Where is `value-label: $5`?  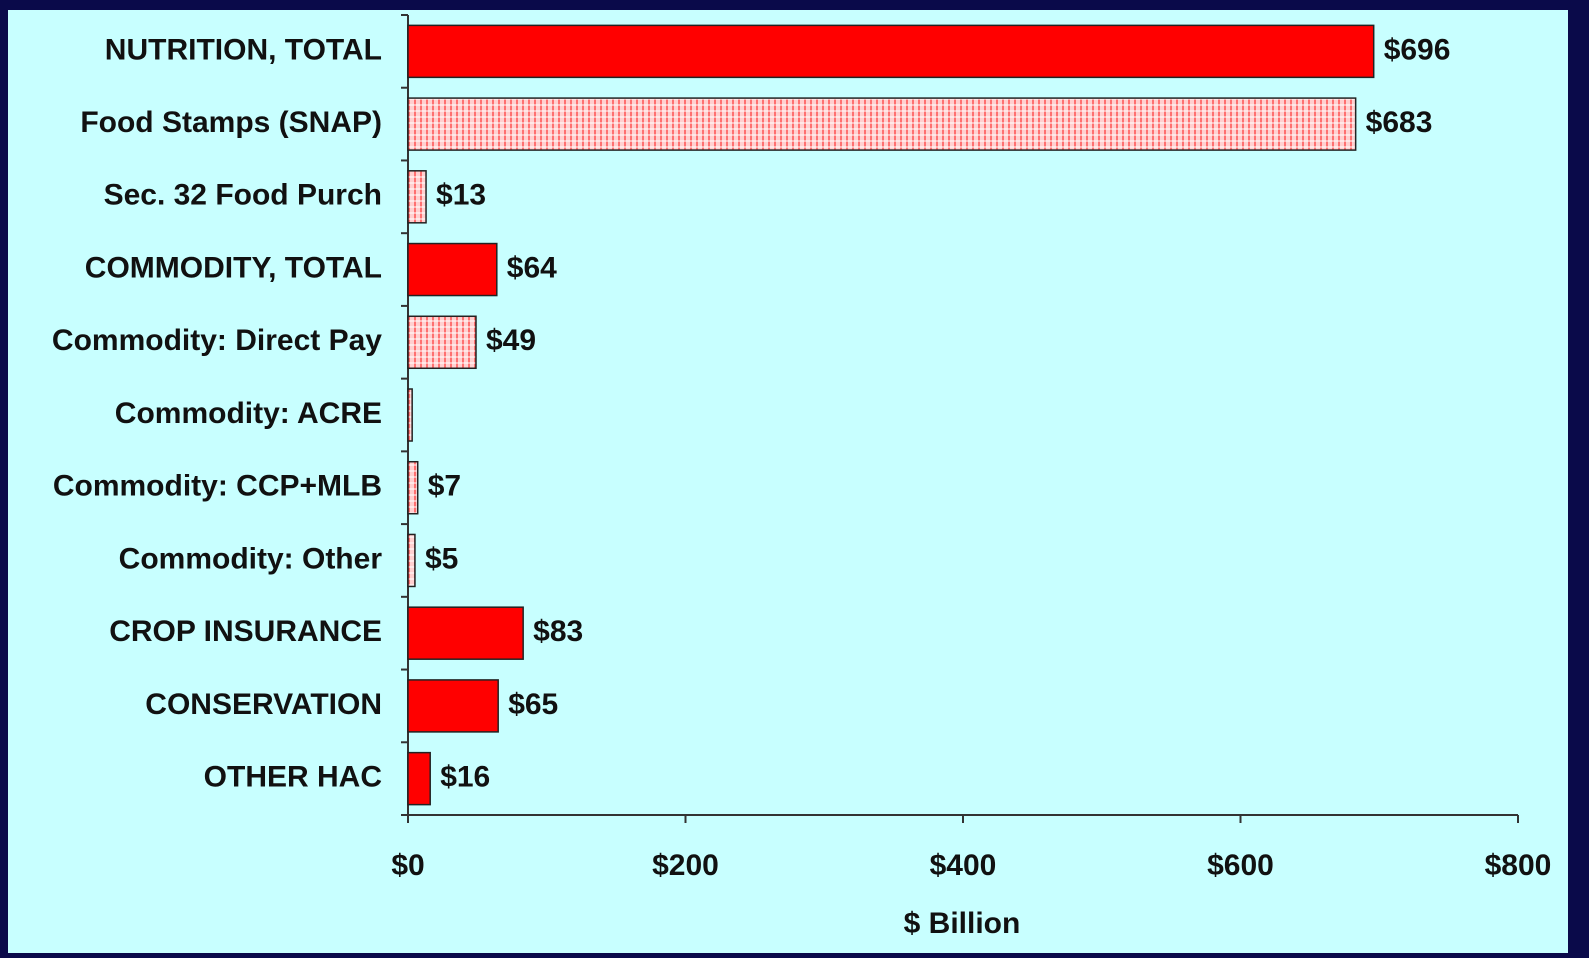 value-label: $5 is located at coordinates (441, 558).